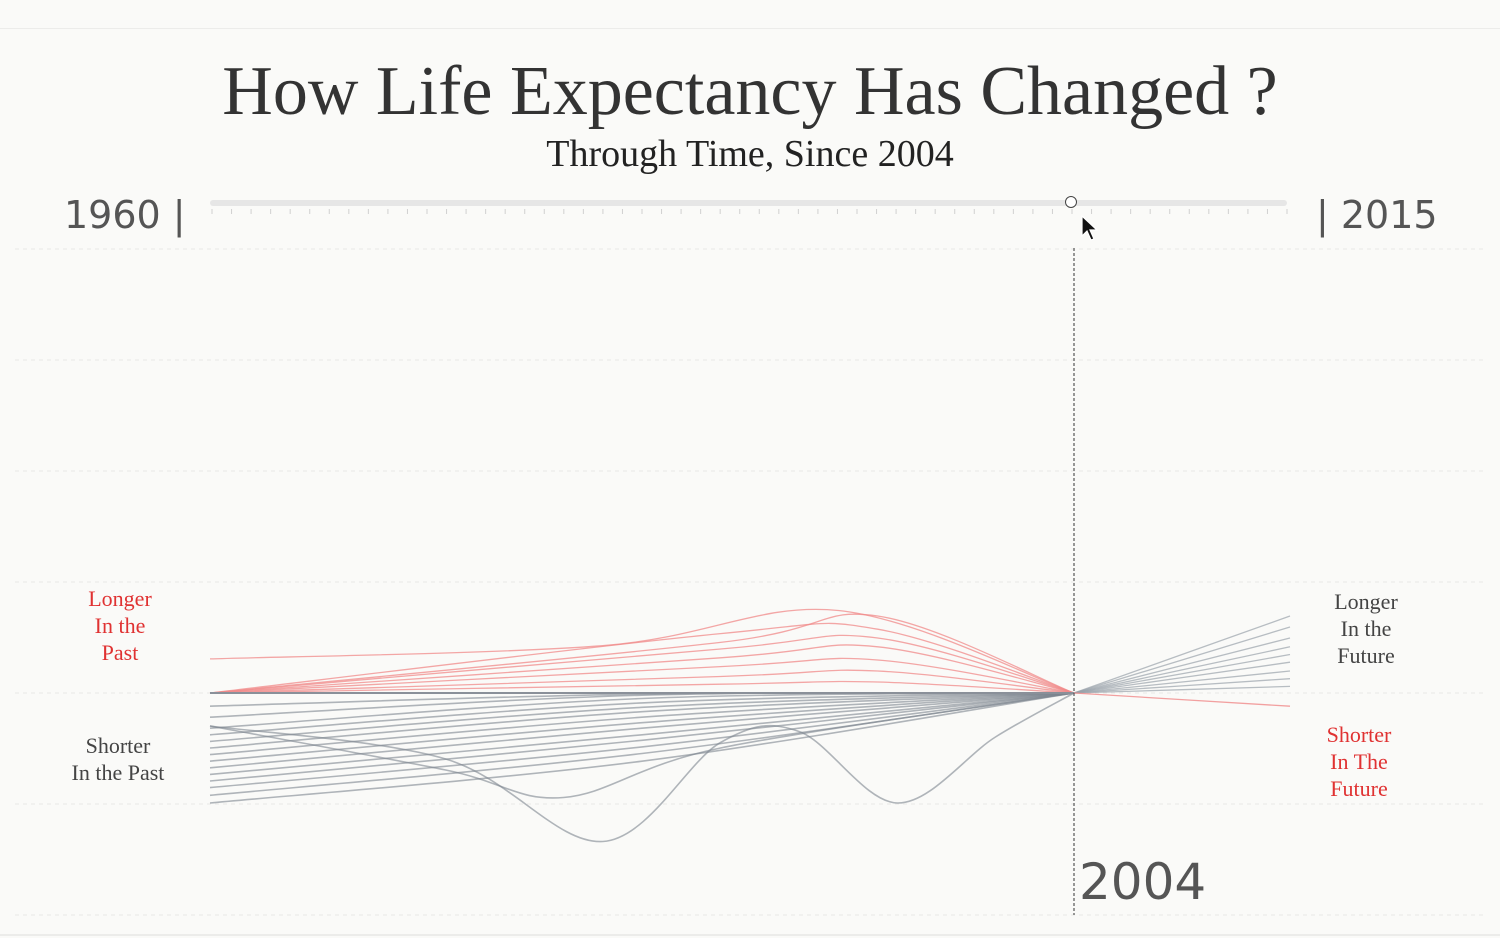 This screenshot has width=1500, height=938. Describe the element at coordinates (750, 28) in the screenshot. I see `top-divider` at that location.